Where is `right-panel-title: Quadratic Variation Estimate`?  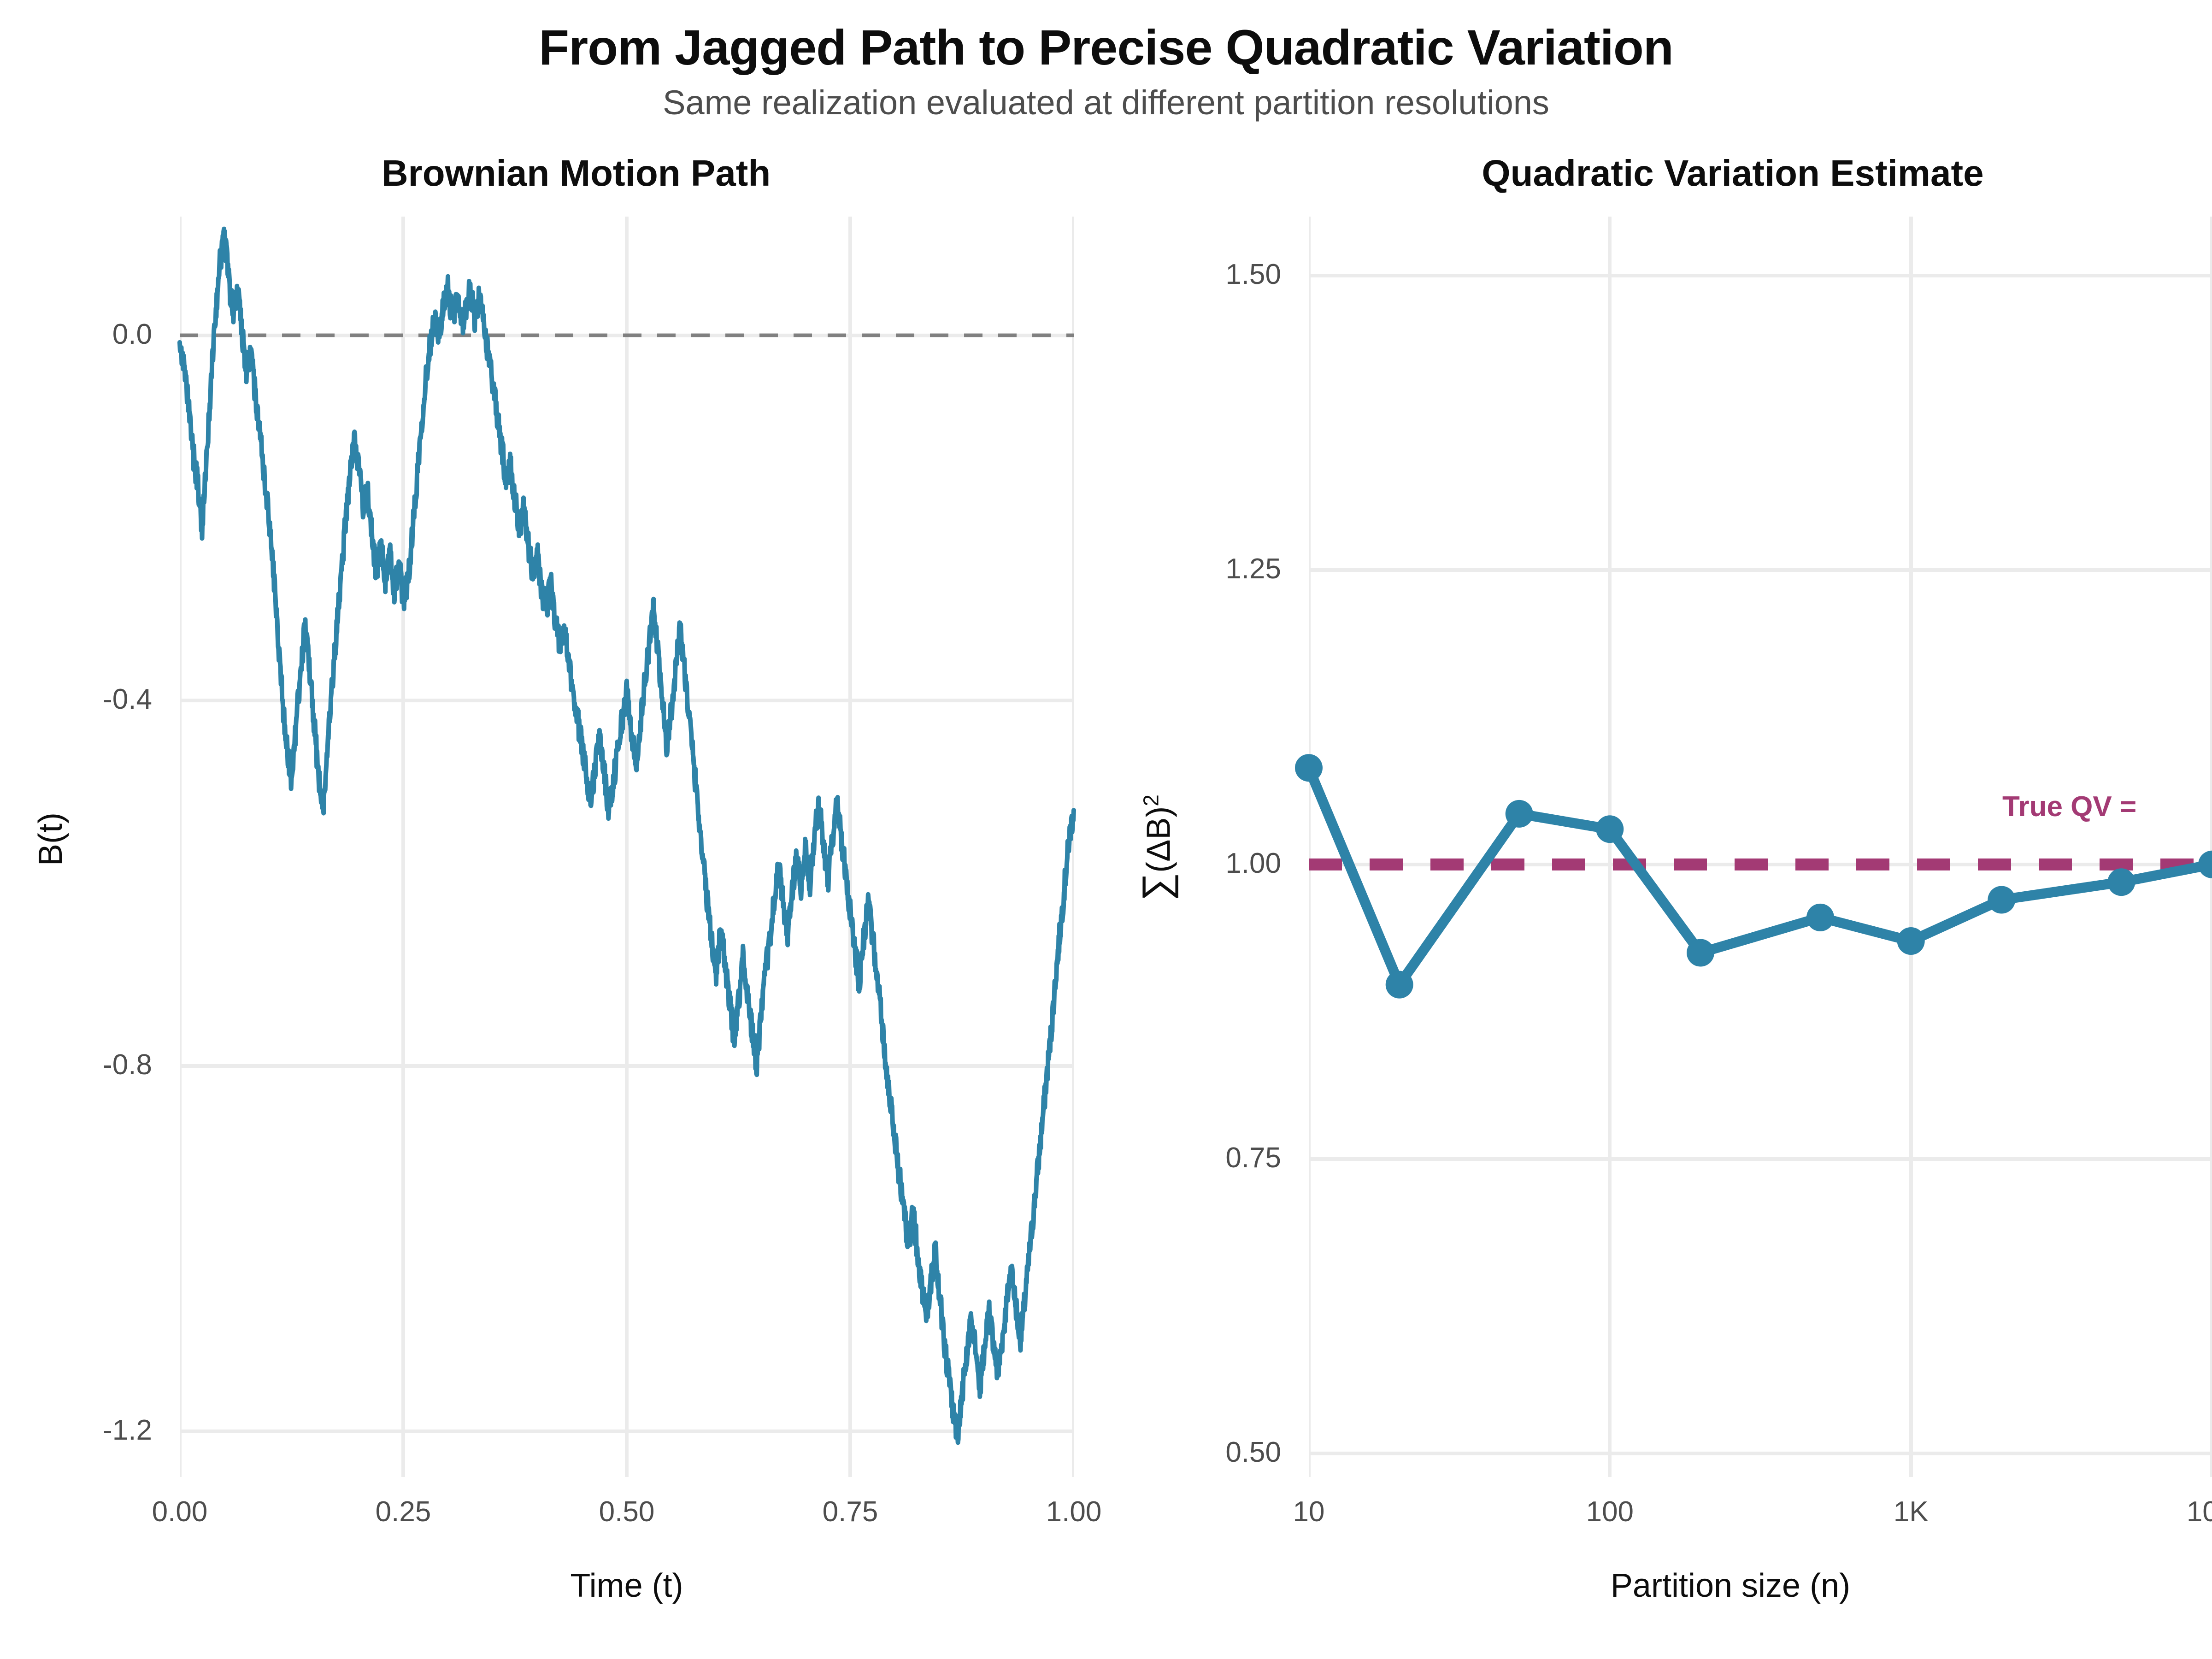 right-panel-title: Quadratic Variation Estimate is located at coordinates (1733, 173).